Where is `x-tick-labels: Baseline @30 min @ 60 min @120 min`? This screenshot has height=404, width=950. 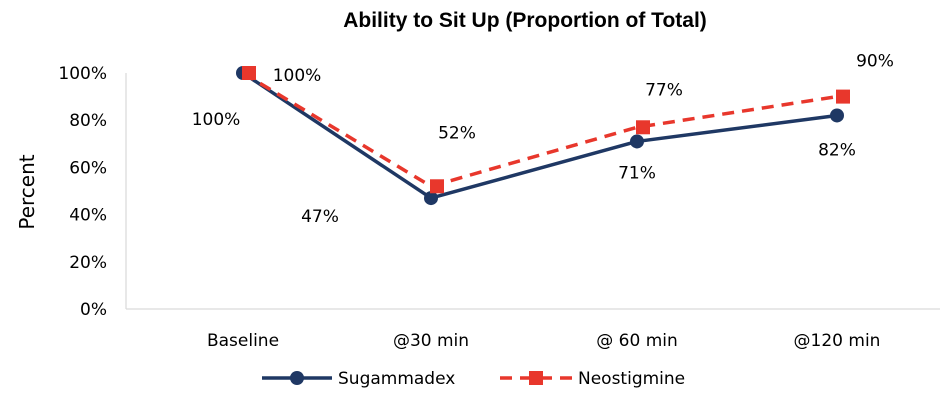
x-tick-labels: Baseline @30 min @ 60 min @120 min is located at coordinates (544, 341).